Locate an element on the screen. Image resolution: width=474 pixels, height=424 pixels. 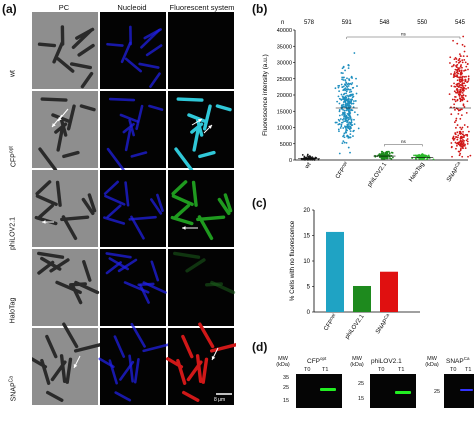
blot2-mw-label: MW(kDa) is located at coordinates (357, 362).